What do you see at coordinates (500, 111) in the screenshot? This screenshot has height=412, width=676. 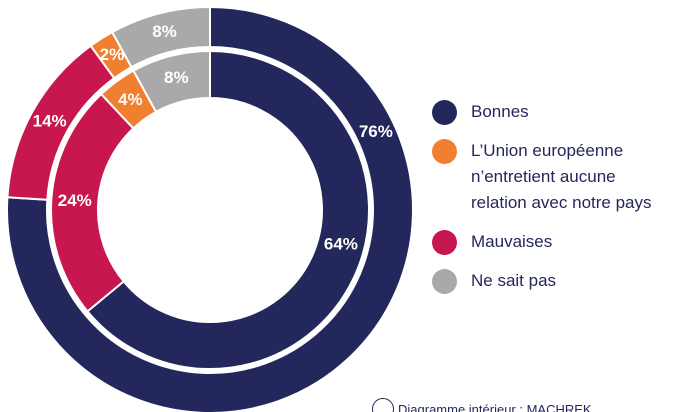 I see `legend-label: Bonnes` at bounding box center [500, 111].